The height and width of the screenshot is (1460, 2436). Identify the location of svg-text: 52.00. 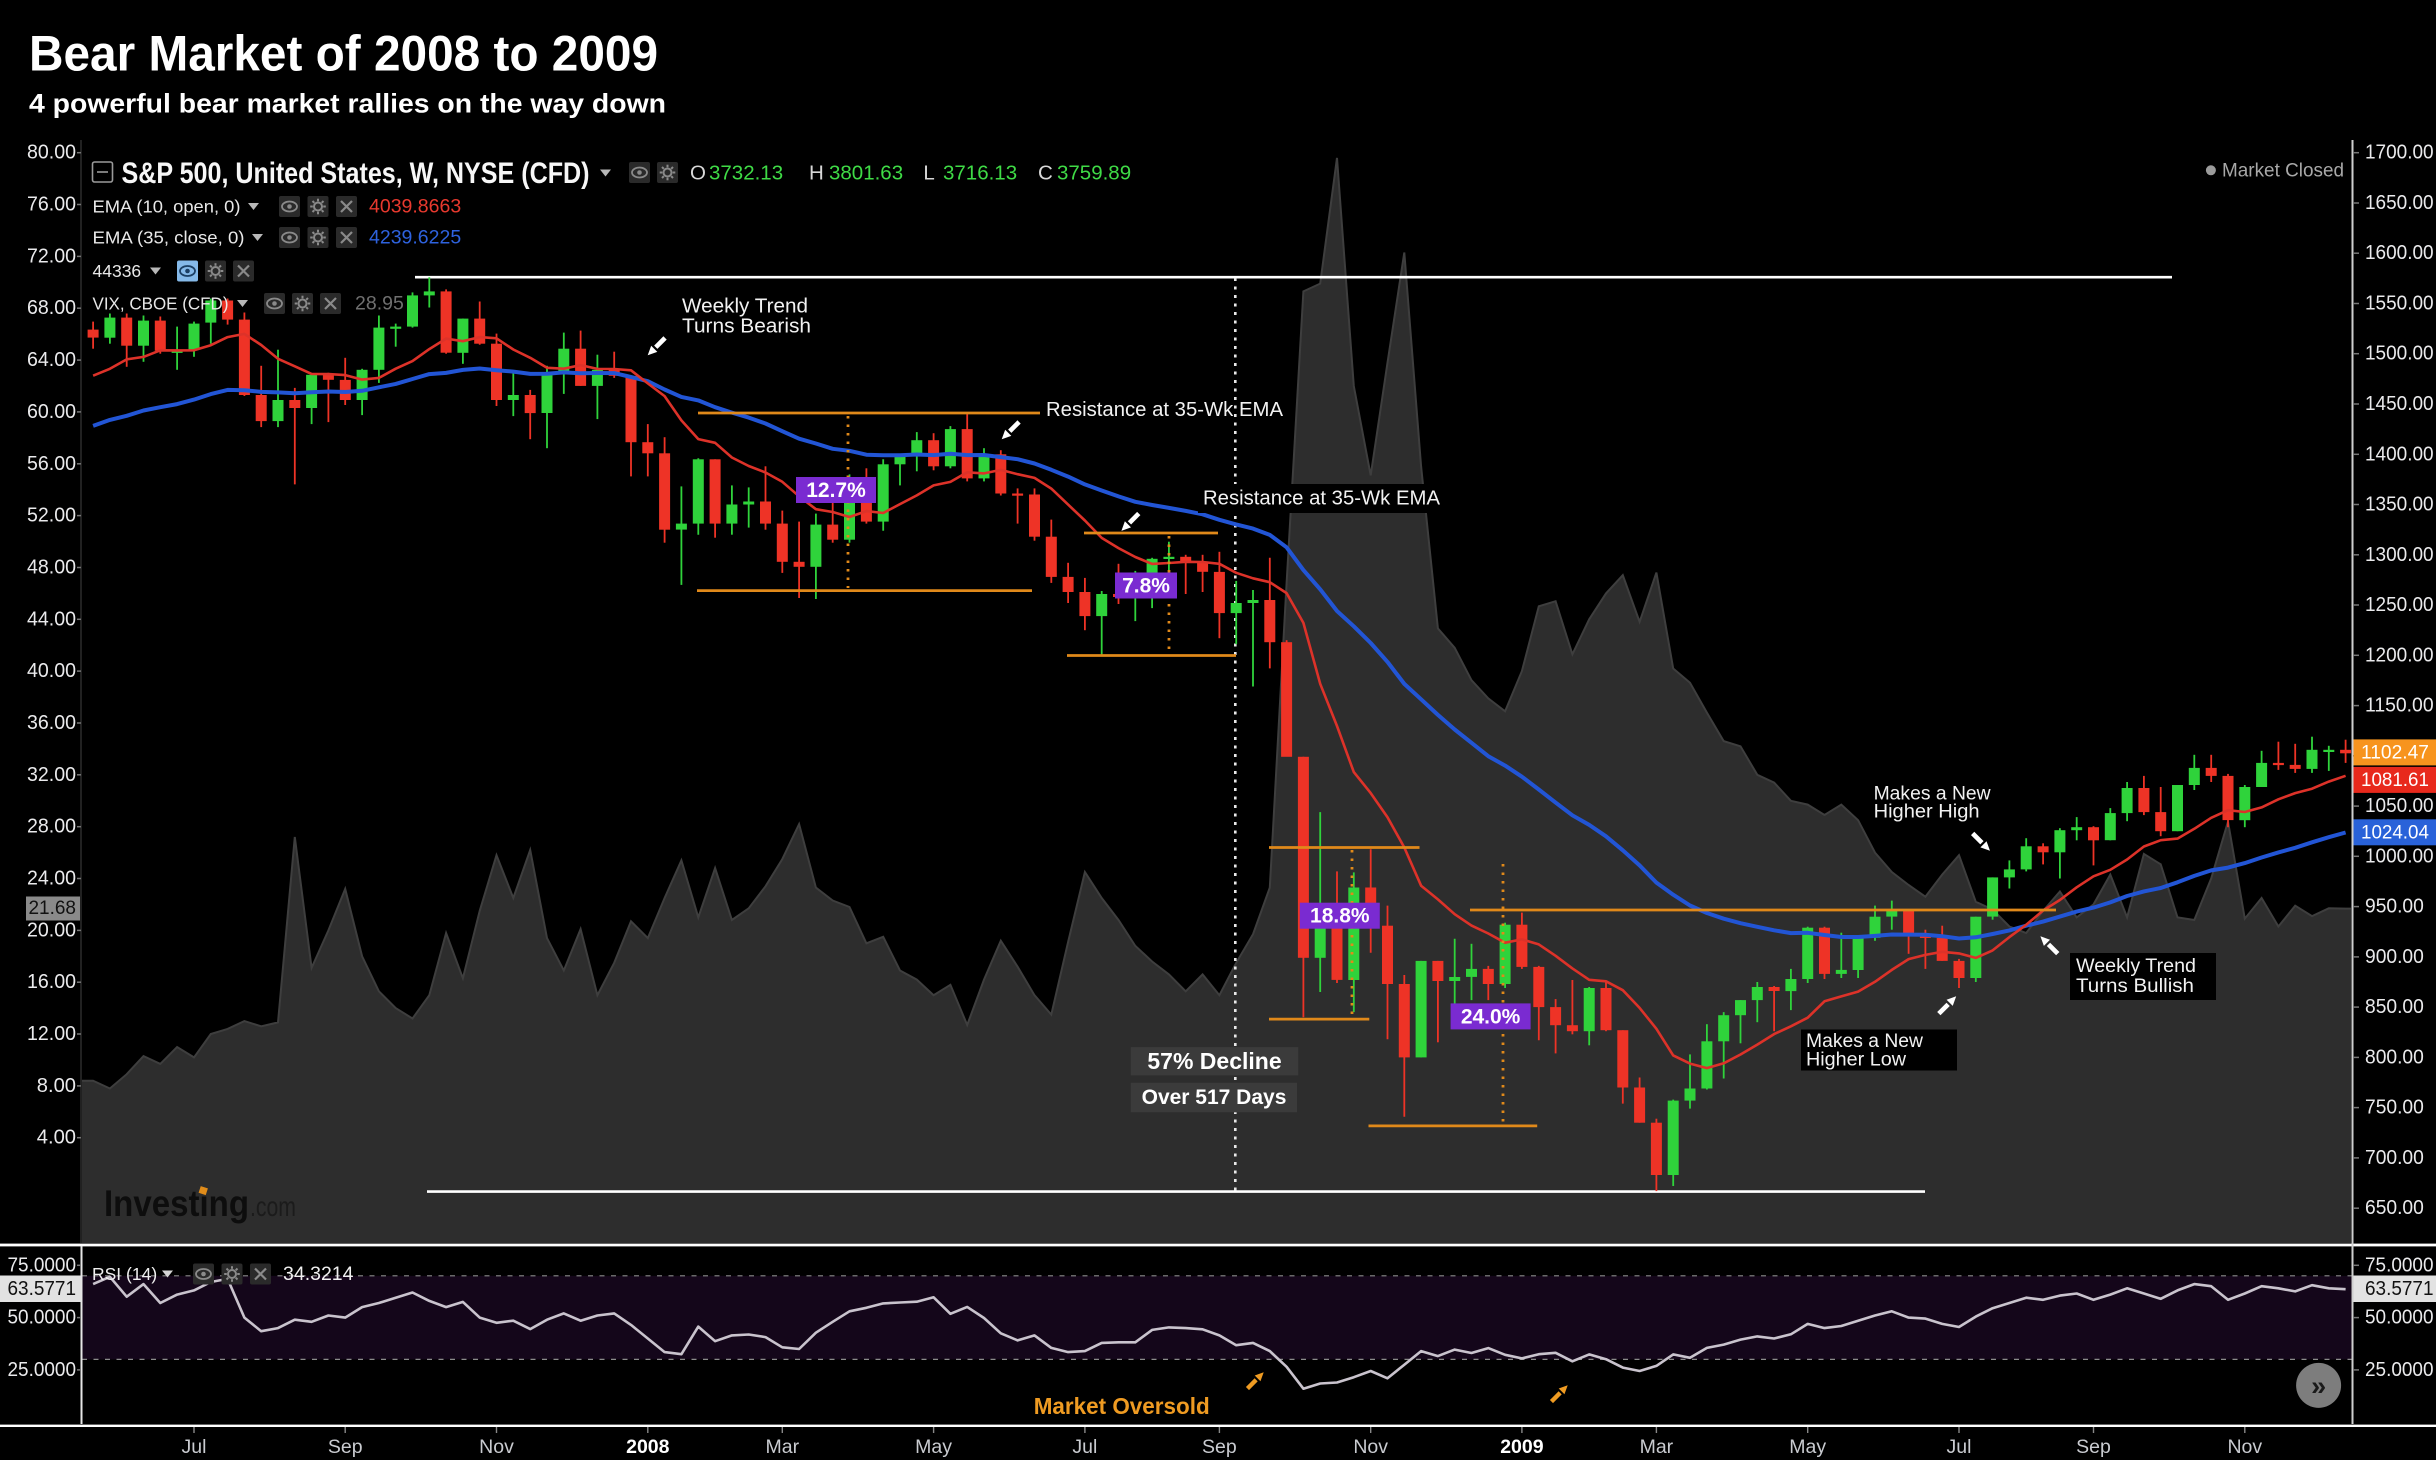
(51, 516).